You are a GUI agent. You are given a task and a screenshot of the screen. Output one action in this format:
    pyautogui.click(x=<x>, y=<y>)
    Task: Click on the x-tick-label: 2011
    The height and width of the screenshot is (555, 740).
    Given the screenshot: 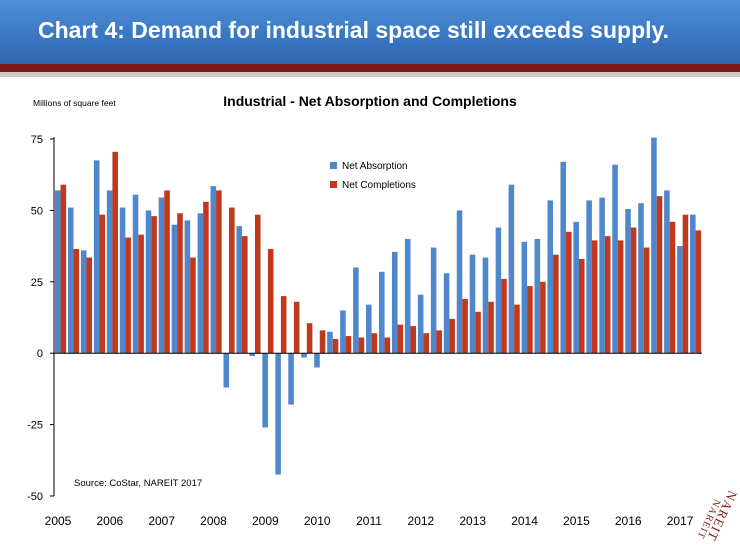 What is the action you would take?
    pyautogui.click(x=369, y=521)
    